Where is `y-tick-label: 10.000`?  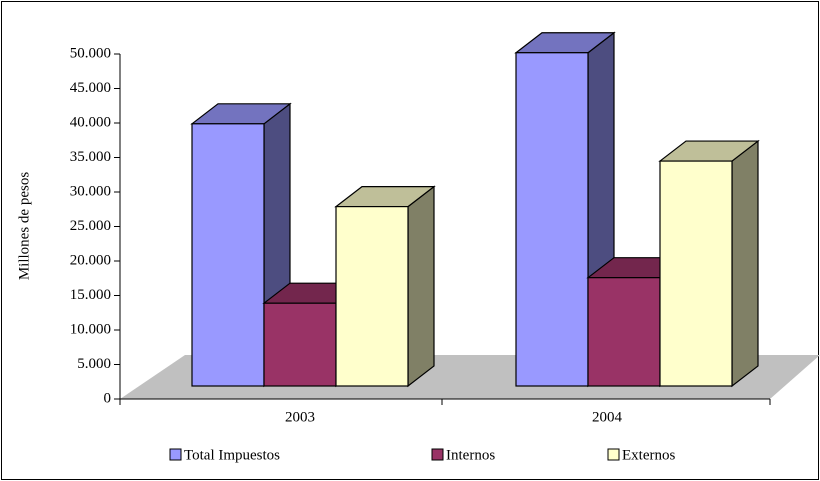
y-tick-label: 10.000 is located at coordinates (90, 329).